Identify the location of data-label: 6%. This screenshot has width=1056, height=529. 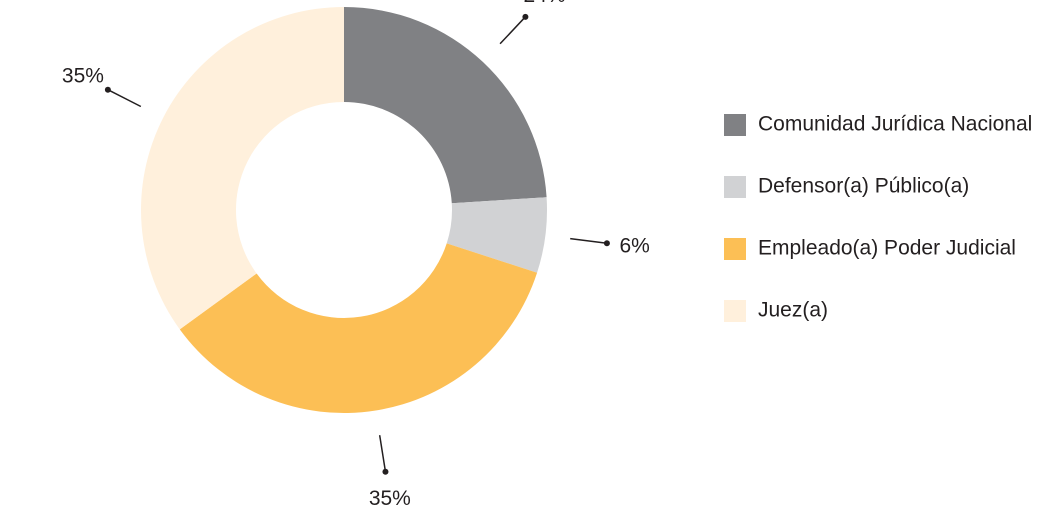
(635, 245).